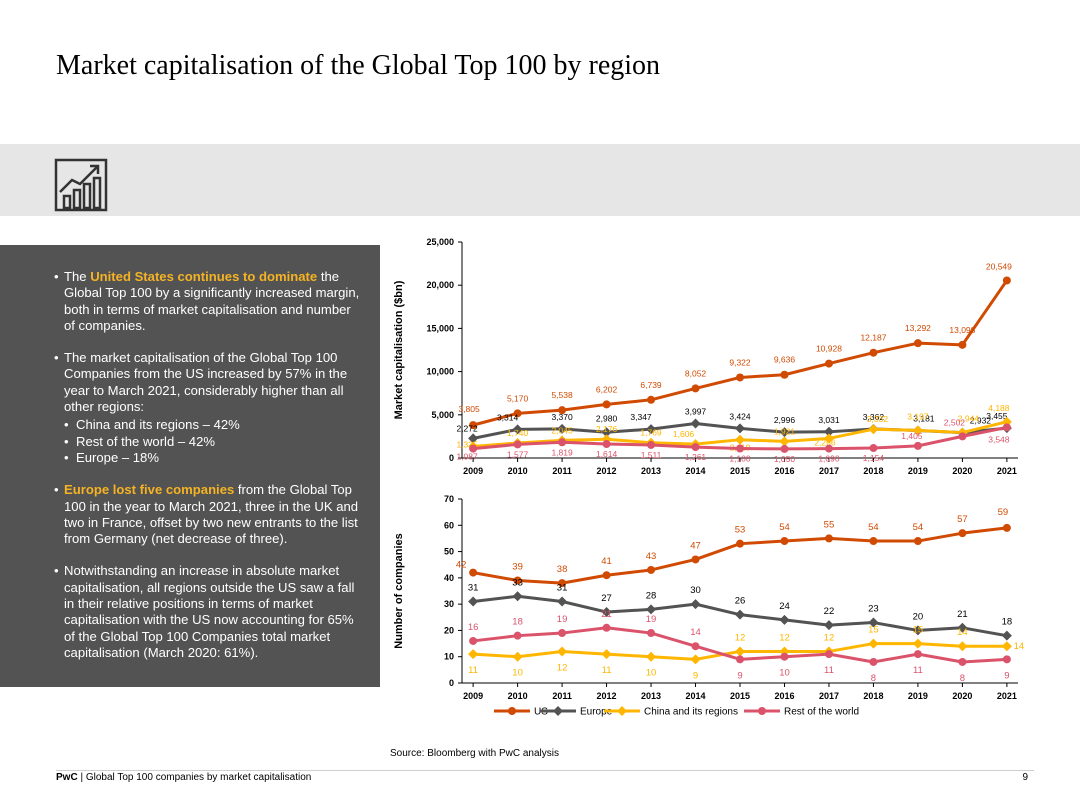  Describe the element at coordinates (740, 416) in the screenshot. I see `data-label: 3,424` at that location.